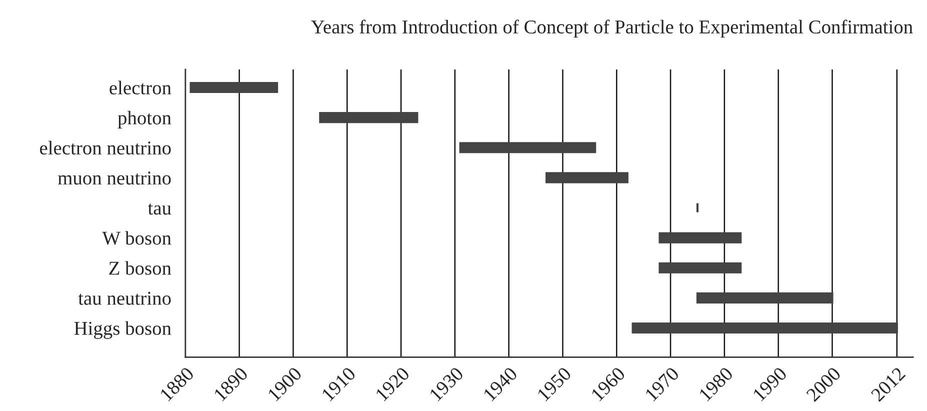 This screenshot has height=411, width=927. Describe the element at coordinates (137, 238) in the screenshot. I see `y-tick-label: W boson` at that location.